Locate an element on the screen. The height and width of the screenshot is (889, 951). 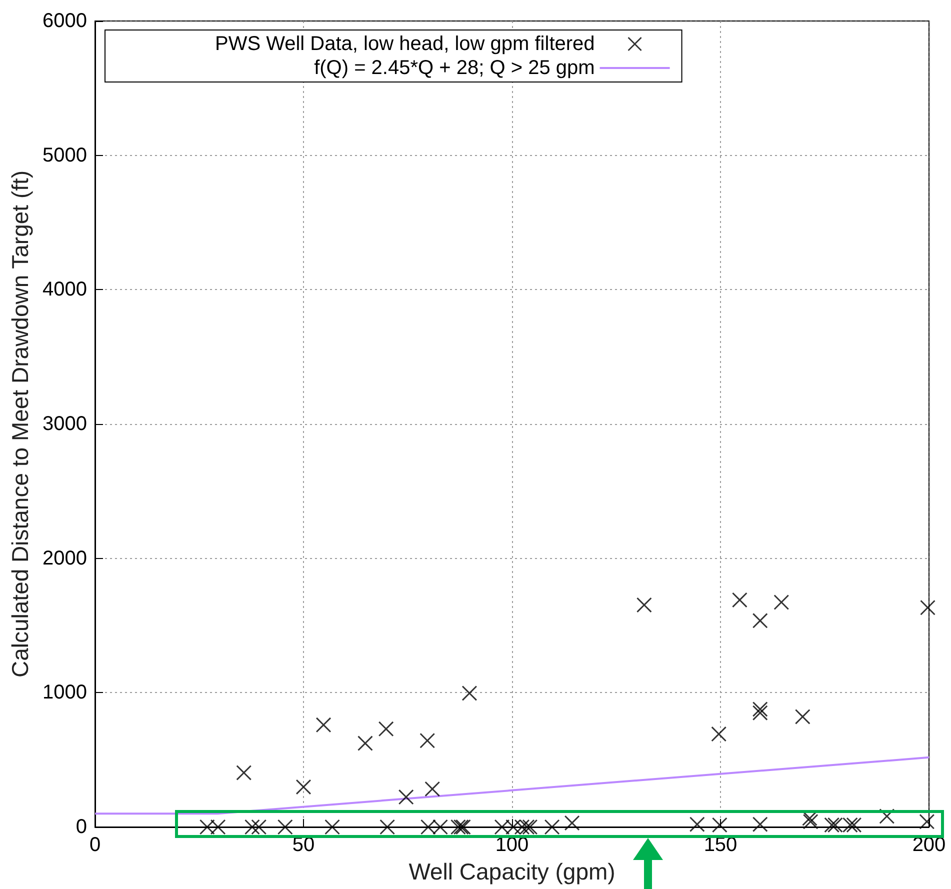
y-tick-label: 1000 is located at coordinates (64, 693).